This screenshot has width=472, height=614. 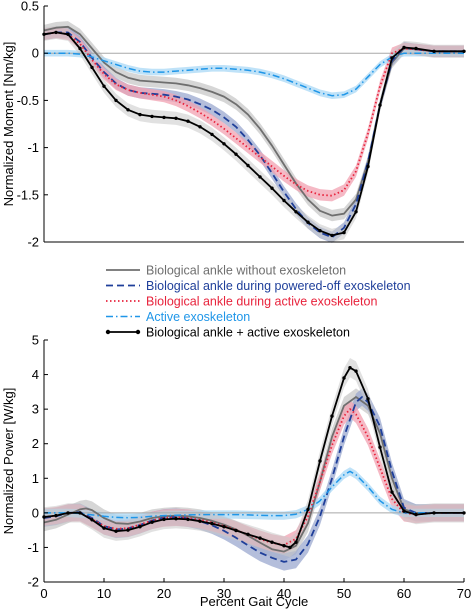 I want to click on legend-label-bio_no_exo: Biological ankle without exoskeleton, so click(x=246, y=271).